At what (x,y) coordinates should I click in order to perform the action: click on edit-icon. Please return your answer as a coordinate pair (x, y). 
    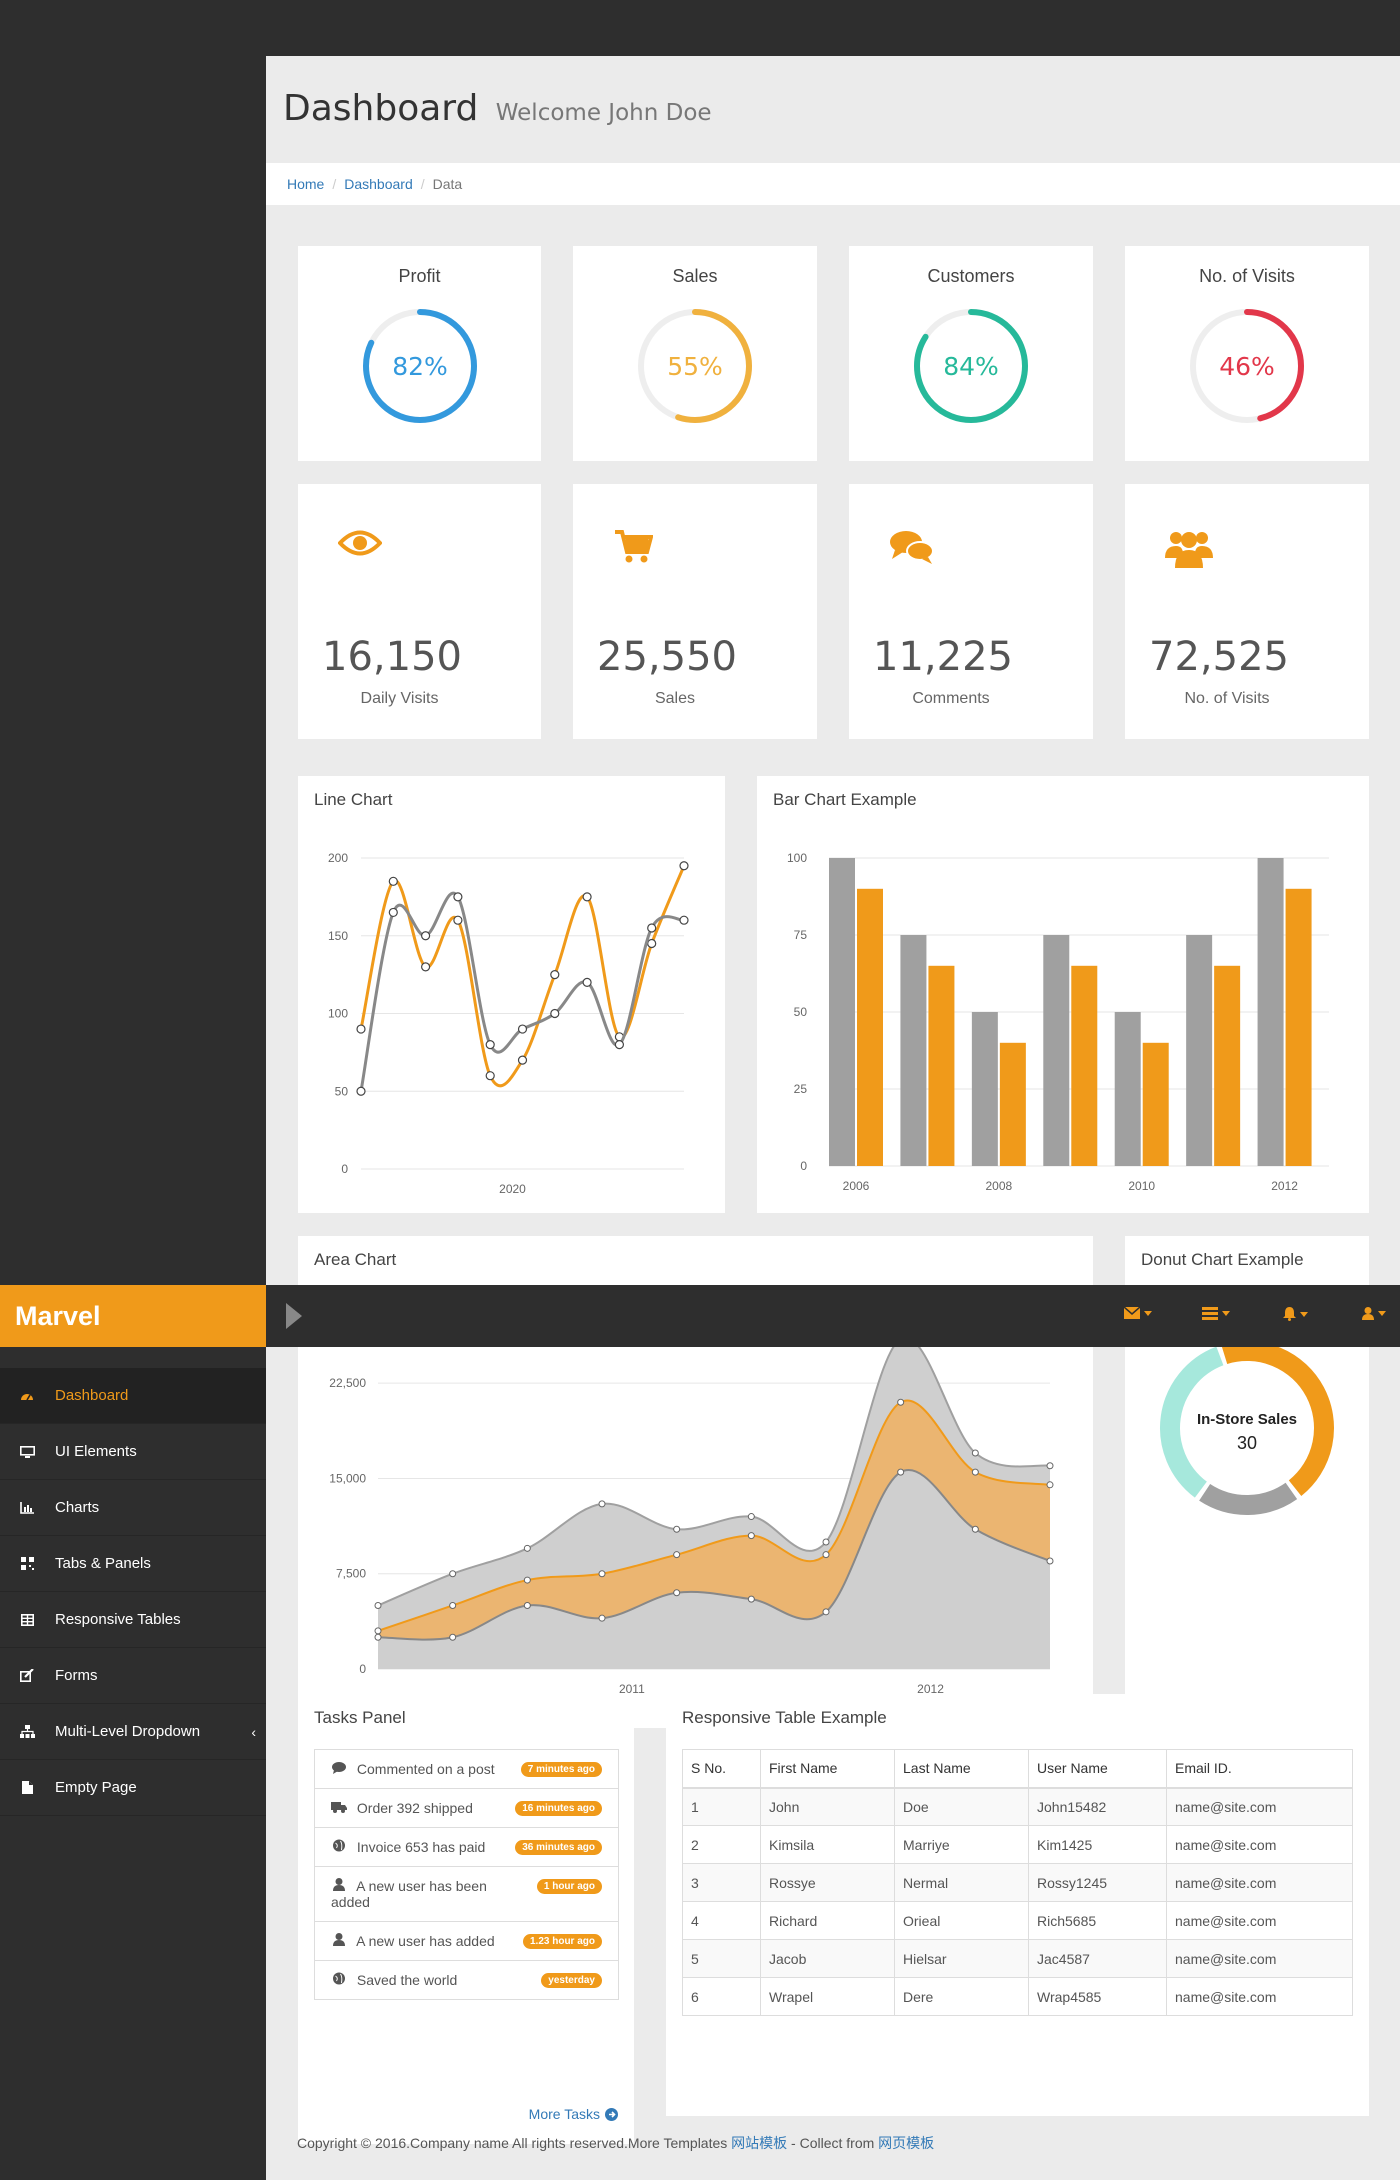
    Looking at the image, I should click on (27, 1675).